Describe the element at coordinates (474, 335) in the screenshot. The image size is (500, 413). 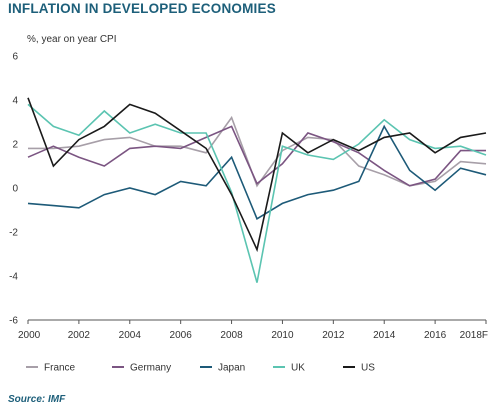
I see `x-tick-label: 2018F` at that location.